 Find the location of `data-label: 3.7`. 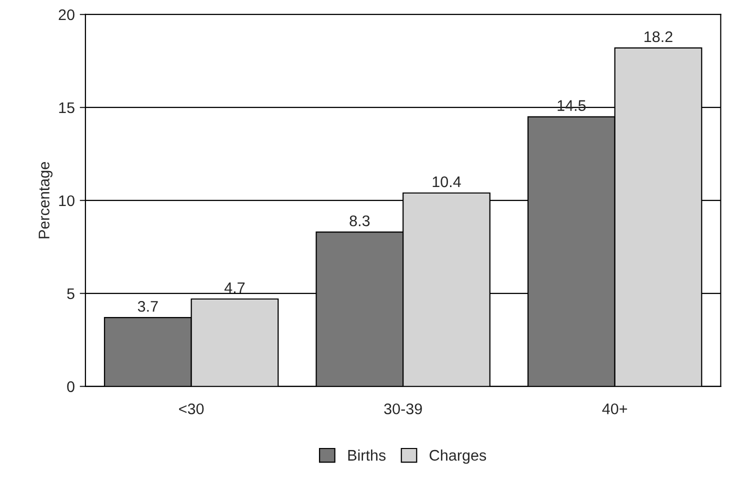

data-label: 3.7 is located at coordinates (148, 306).